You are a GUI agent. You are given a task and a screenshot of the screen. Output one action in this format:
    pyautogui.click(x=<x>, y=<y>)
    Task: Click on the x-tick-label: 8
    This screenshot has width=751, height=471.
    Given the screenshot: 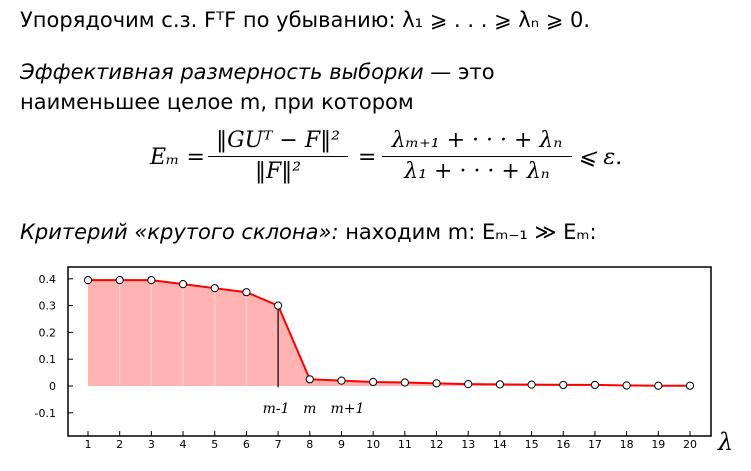 What is the action you would take?
    pyautogui.click(x=309, y=444)
    